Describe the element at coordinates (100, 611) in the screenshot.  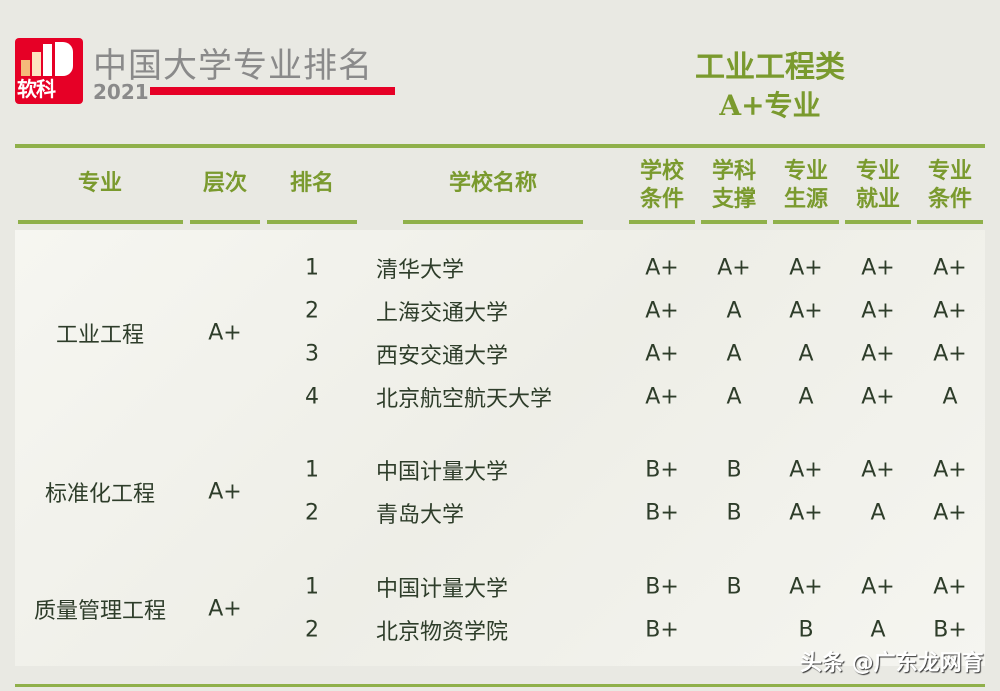
I see `major-name: 质量管理工程` at that location.